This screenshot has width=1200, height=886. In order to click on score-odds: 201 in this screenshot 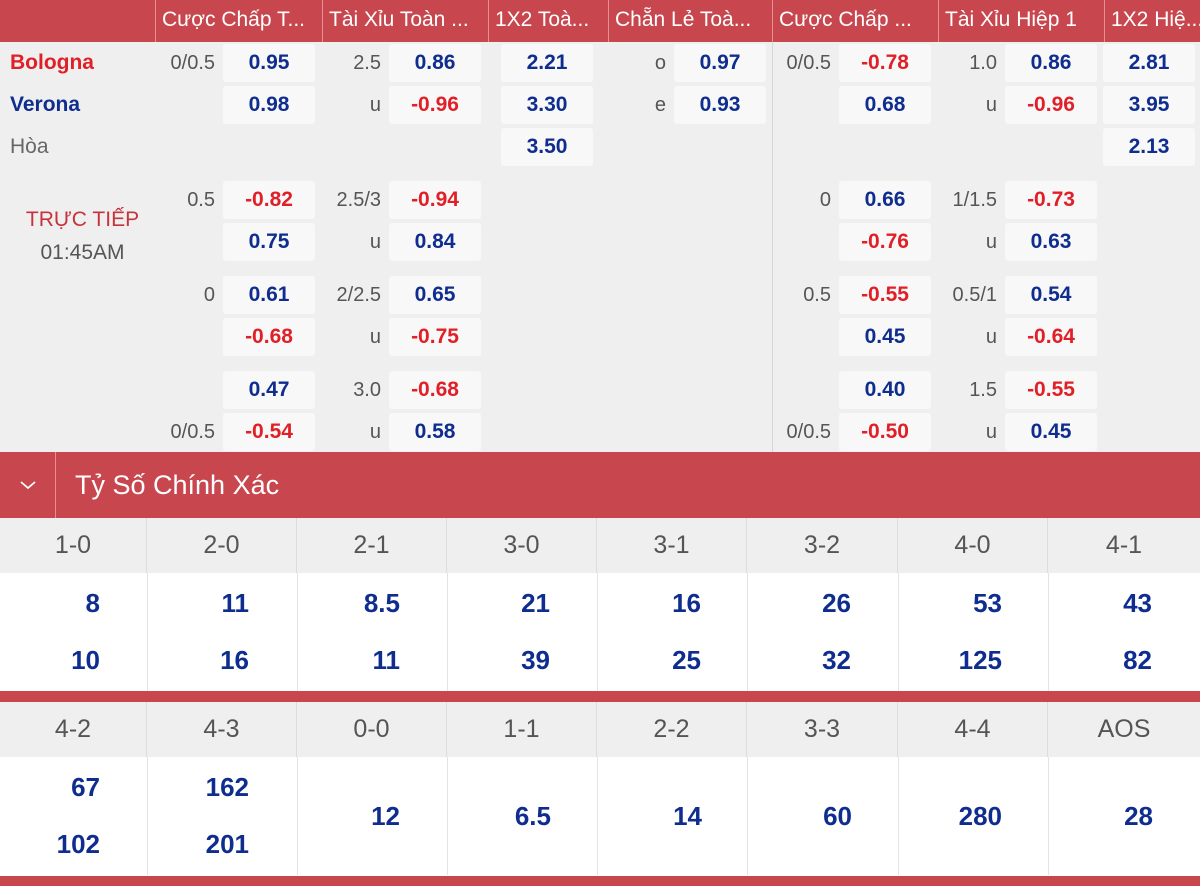, I will do `click(227, 844)`.